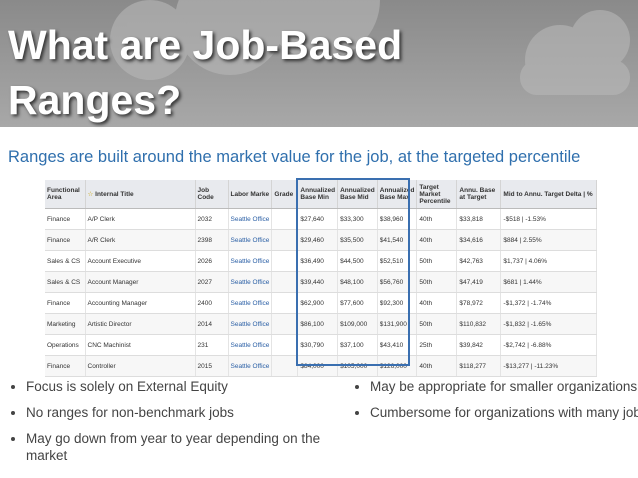  I want to click on column-header-text: Target Market Percentile, so click(435, 194).